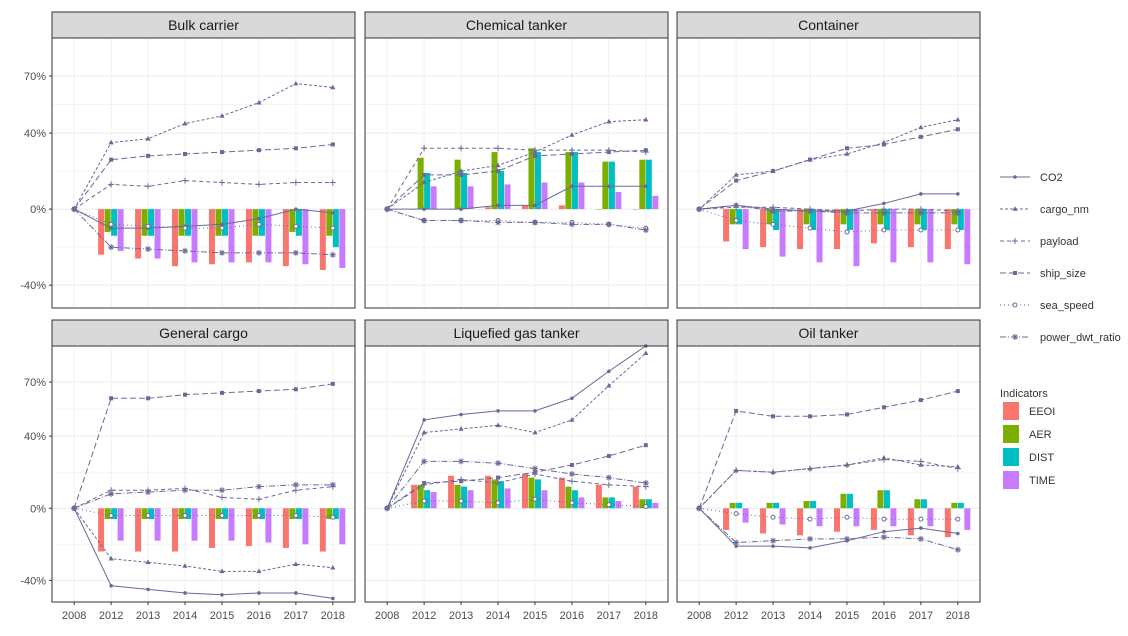 The width and height of the screenshot is (1128, 636). What do you see at coordinates (1042, 481) in the screenshot?
I see `legend-label: TIME` at bounding box center [1042, 481].